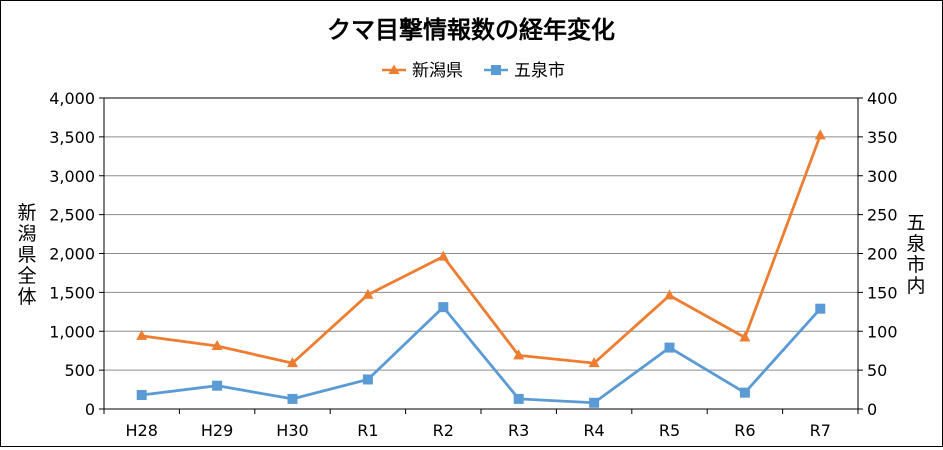 Image resolution: width=943 pixels, height=450 pixels. Describe the element at coordinates (882, 98) in the screenshot. I see `right-tick-label: 400` at that location.